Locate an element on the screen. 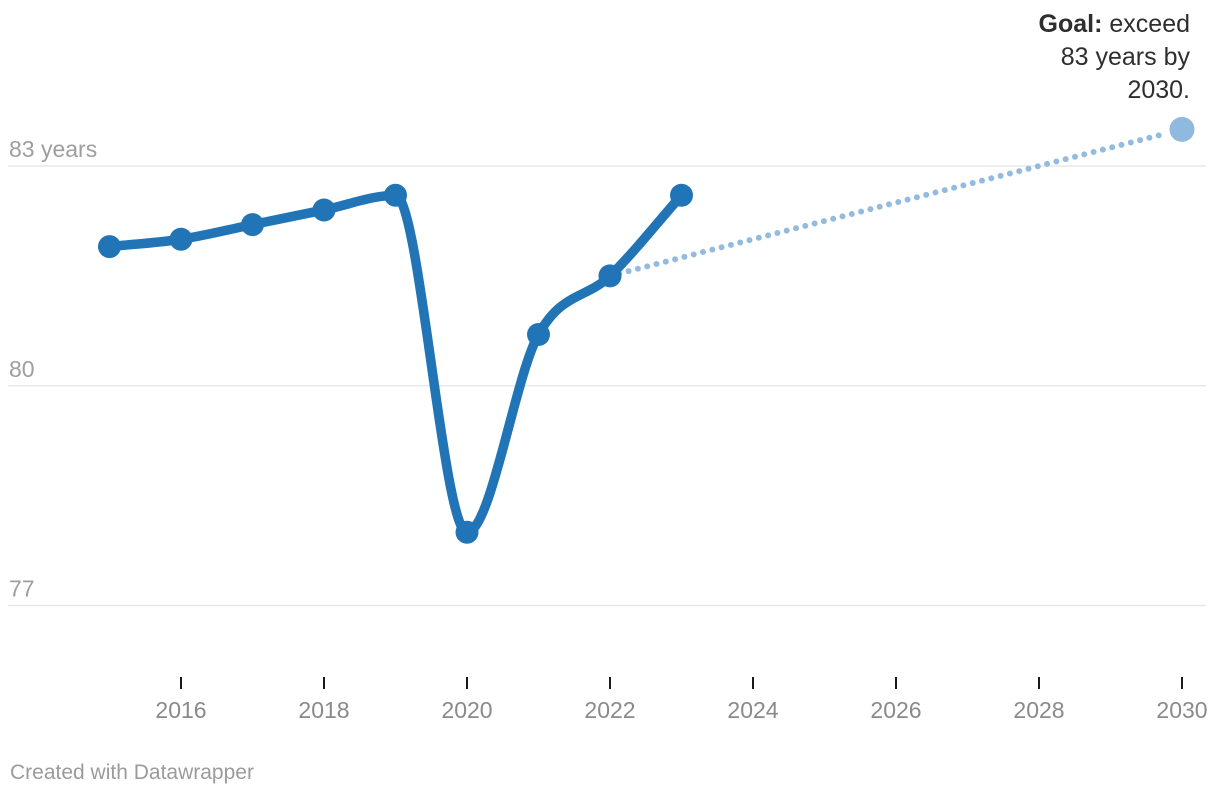 The image size is (1220, 796). goal-annotation: Goal: exceed 83 years by 2030. is located at coordinates (1060, 57).